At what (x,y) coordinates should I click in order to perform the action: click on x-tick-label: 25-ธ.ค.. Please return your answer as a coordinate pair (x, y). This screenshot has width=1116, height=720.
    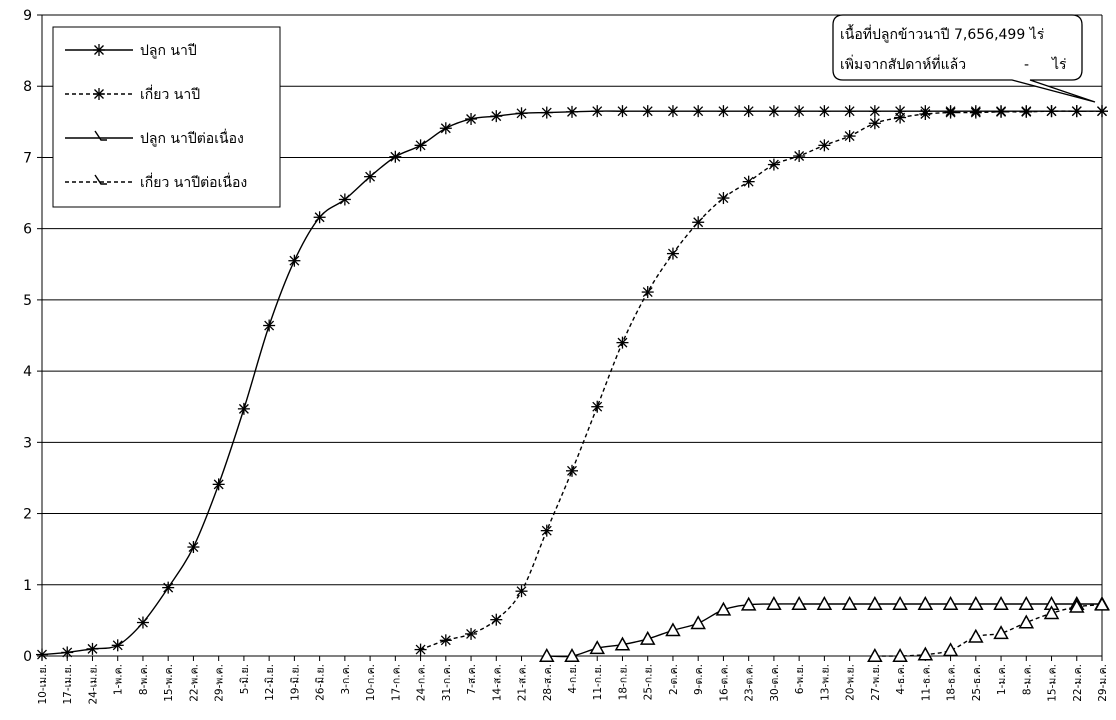
    Looking at the image, I should click on (977, 682).